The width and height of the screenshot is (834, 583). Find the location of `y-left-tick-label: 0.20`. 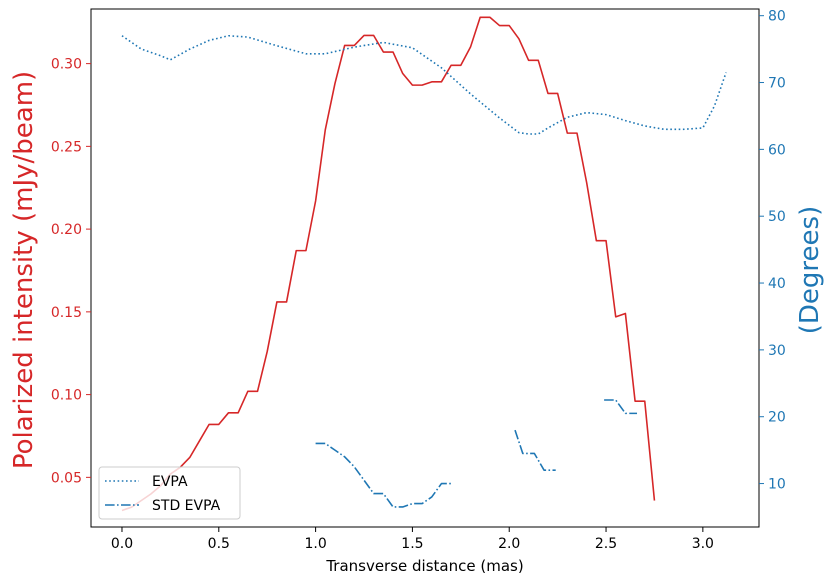

y-left-tick-label: 0.20 is located at coordinates (66, 230).